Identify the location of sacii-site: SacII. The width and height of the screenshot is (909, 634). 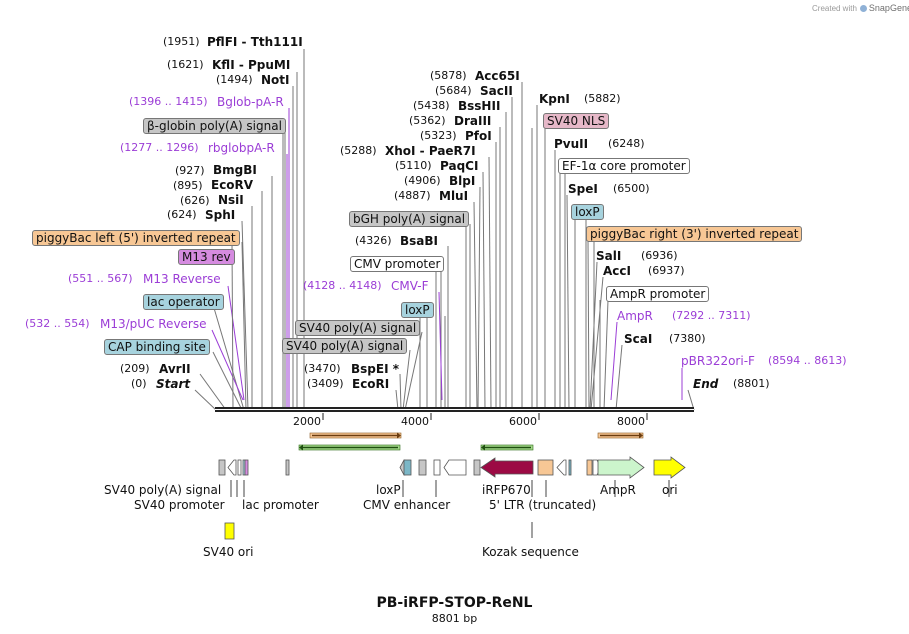
(496, 91).